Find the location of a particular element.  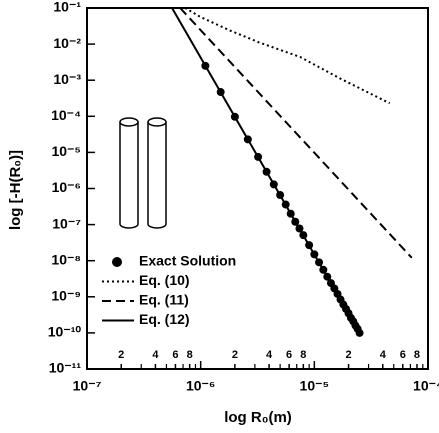

y-tick-label: 10⁻⁸ is located at coordinates (66, 259).